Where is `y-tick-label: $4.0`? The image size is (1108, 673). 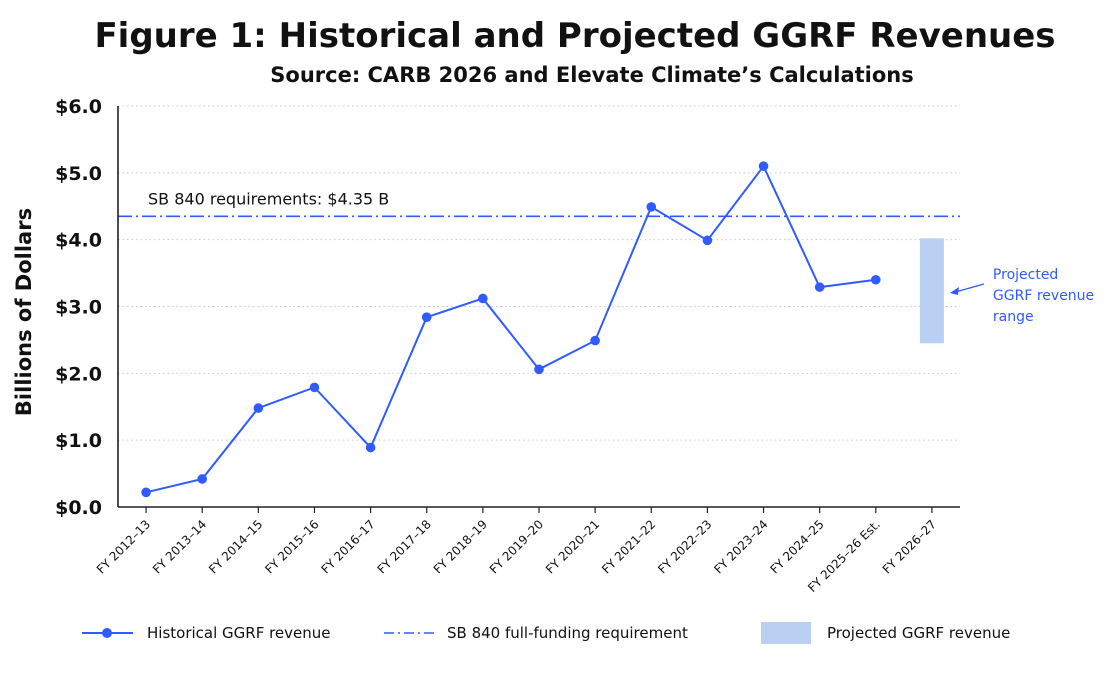
y-tick-label: $4.0 is located at coordinates (78, 241).